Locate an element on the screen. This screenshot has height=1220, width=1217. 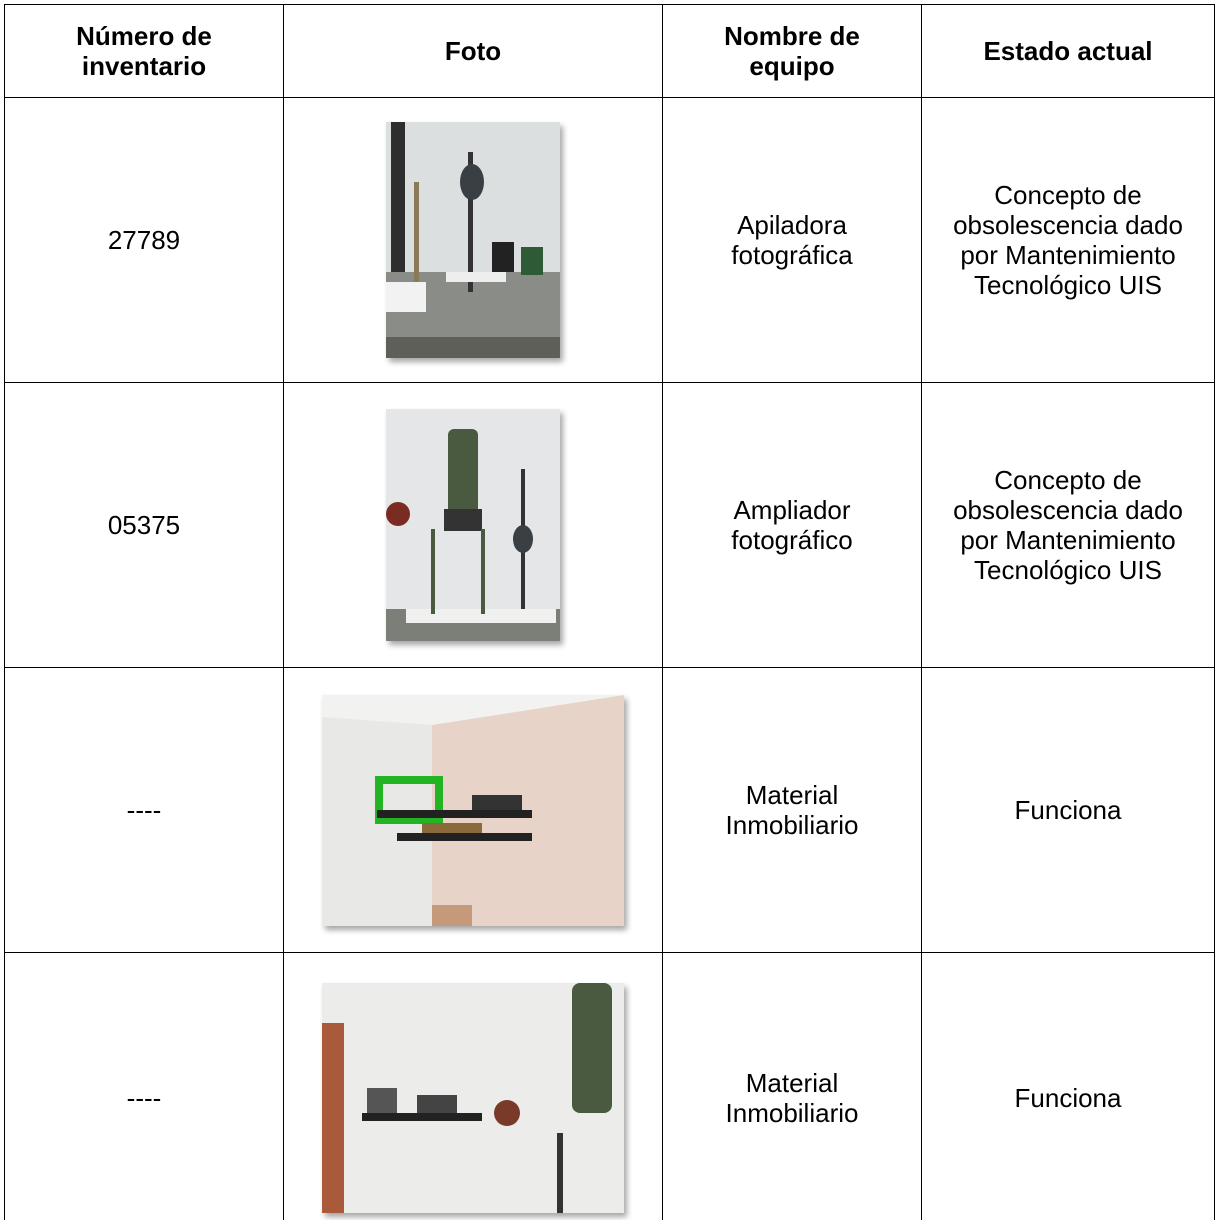
cell-text: 05375 is located at coordinates (144, 525).